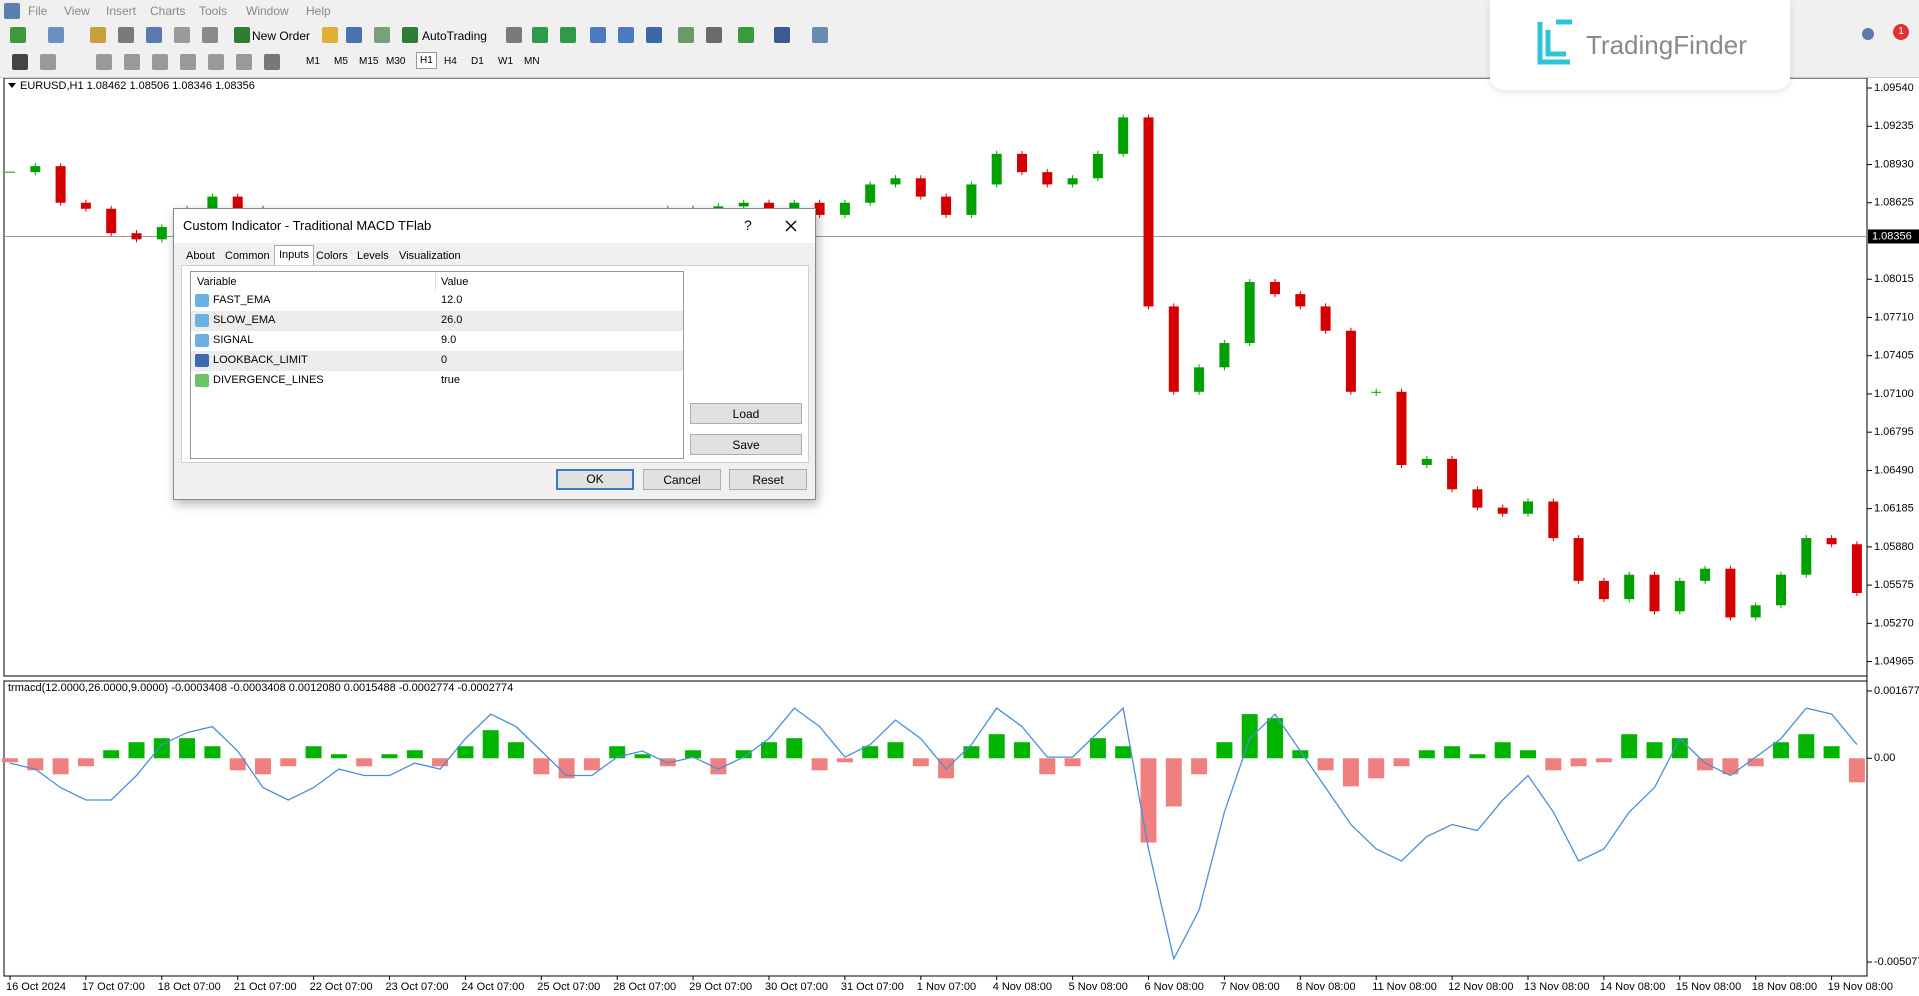 Image resolution: width=1919 pixels, height=996 pixels. Describe the element at coordinates (450, 61) in the screenshot. I see `timeframe-button: H4` at that location.